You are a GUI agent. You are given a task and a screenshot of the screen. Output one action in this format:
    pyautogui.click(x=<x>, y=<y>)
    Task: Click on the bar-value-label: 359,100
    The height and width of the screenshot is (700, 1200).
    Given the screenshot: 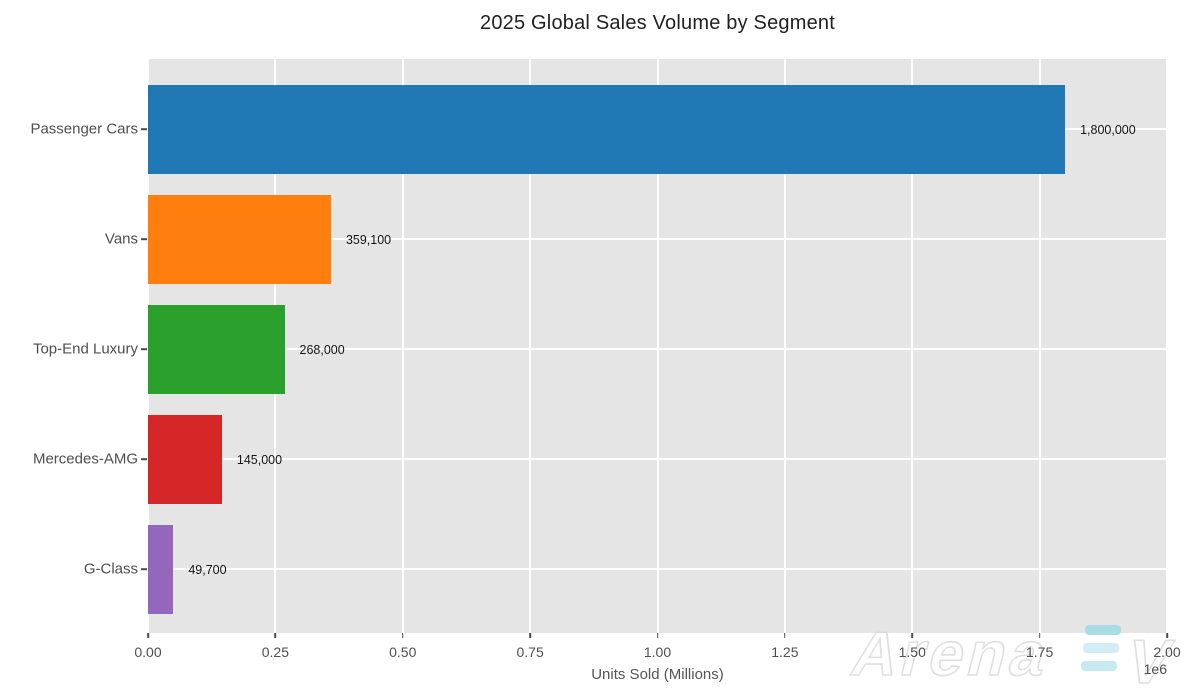 What is the action you would take?
    pyautogui.click(x=368, y=240)
    